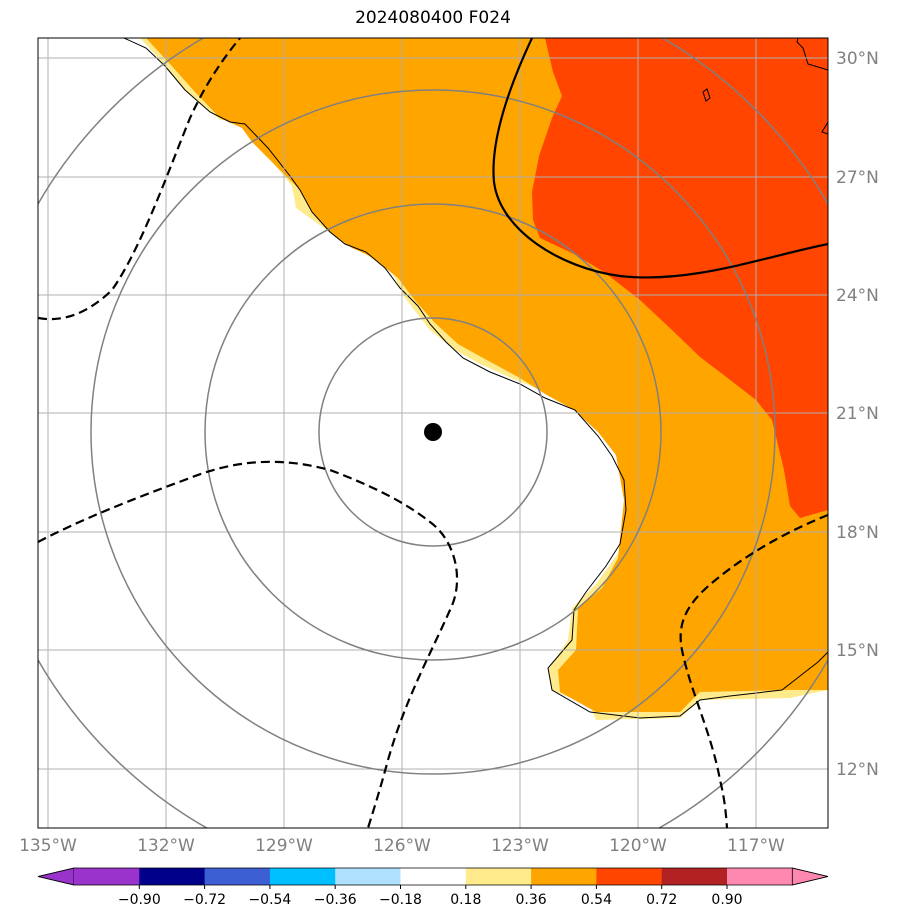  I want to click on colorbar-tick-label: −0.54, so click(269, 900).